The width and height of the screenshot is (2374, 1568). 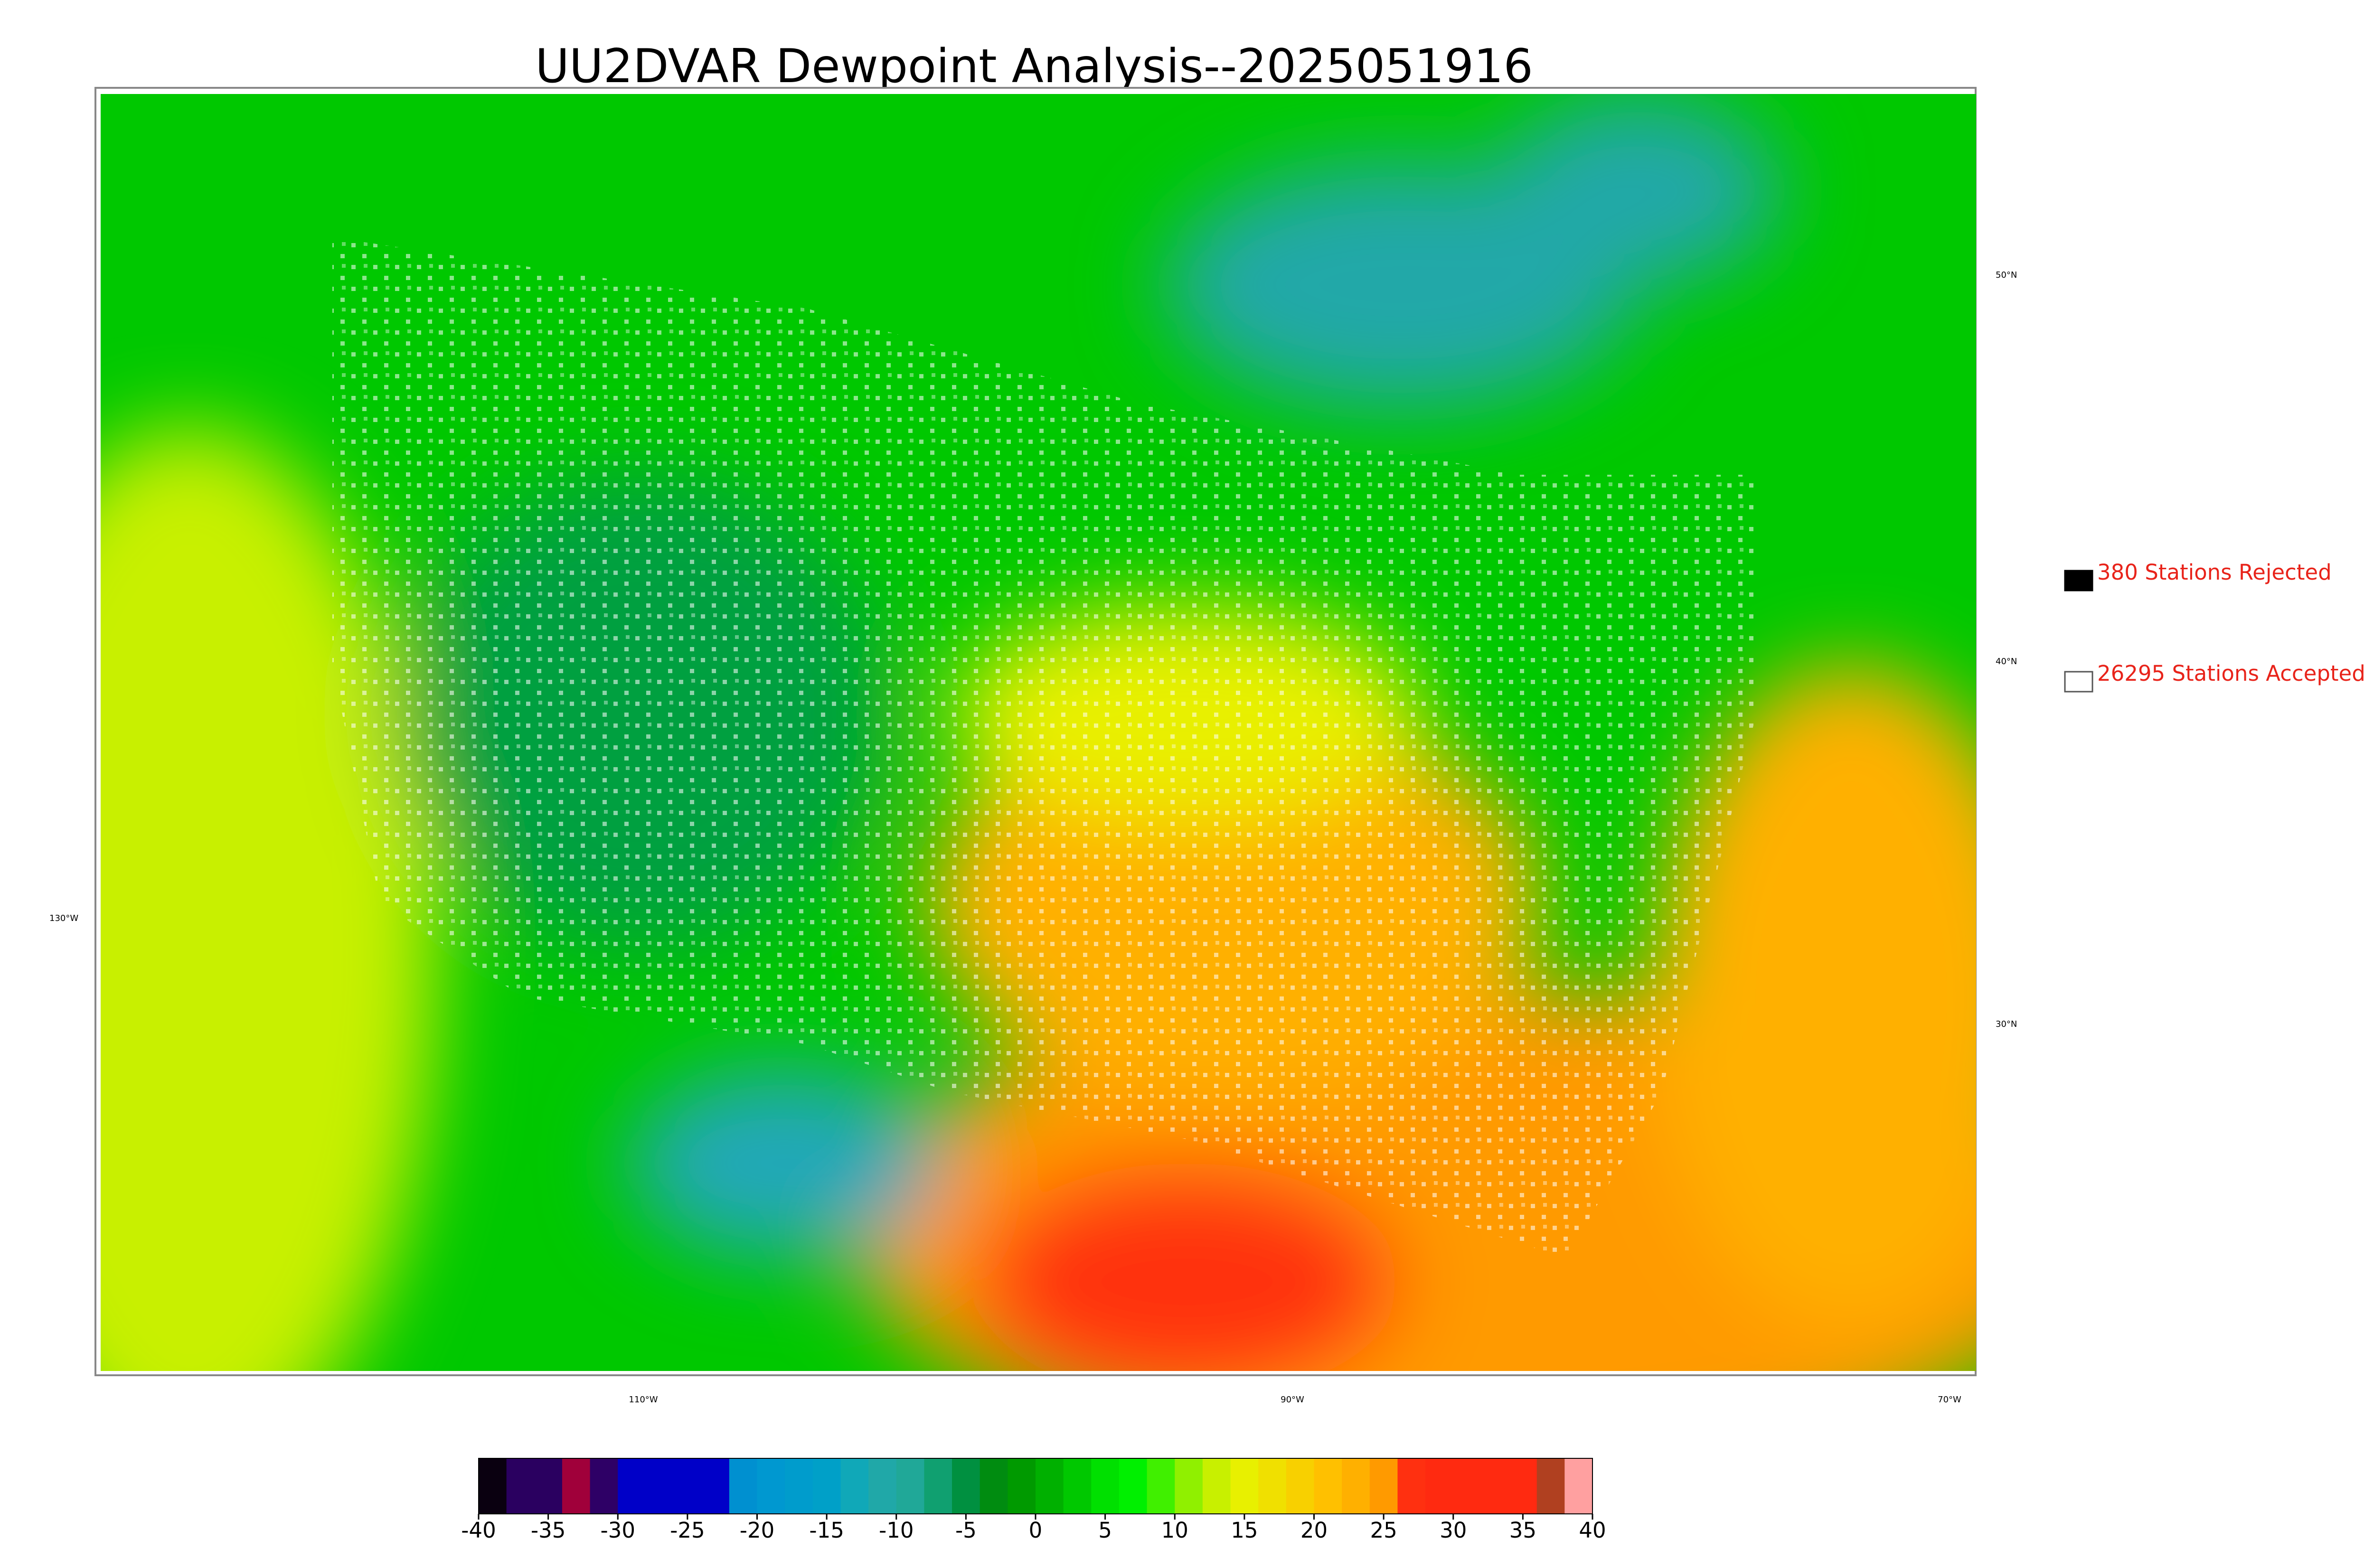 What do you see at coordinates (757, 1531) in the screenshot?
I see `colorbar-tick-label: -20` at bounding box center [757, 1531].